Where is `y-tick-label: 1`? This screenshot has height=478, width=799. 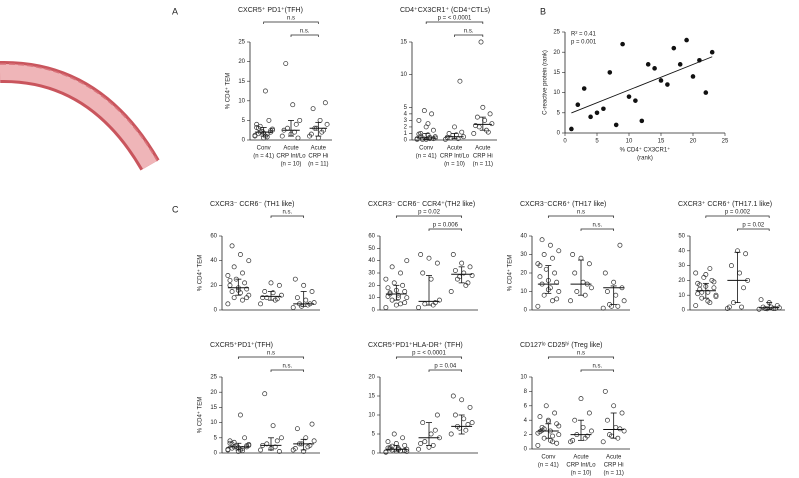 y-tick-label: 1 is located at coordinates (406, 134).